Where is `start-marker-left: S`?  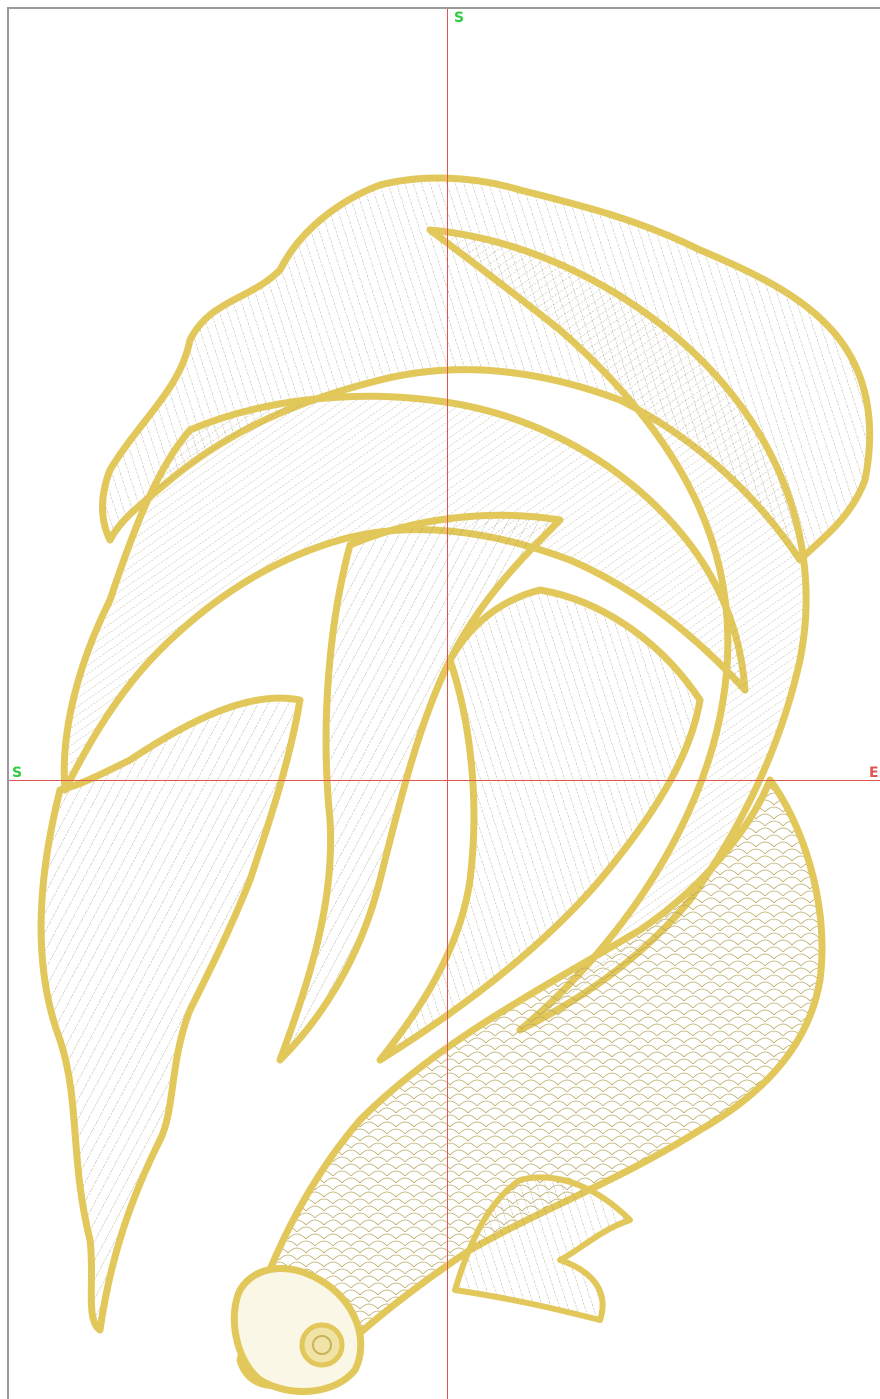 start-marker-left: S is located at coordinates (17, 773).